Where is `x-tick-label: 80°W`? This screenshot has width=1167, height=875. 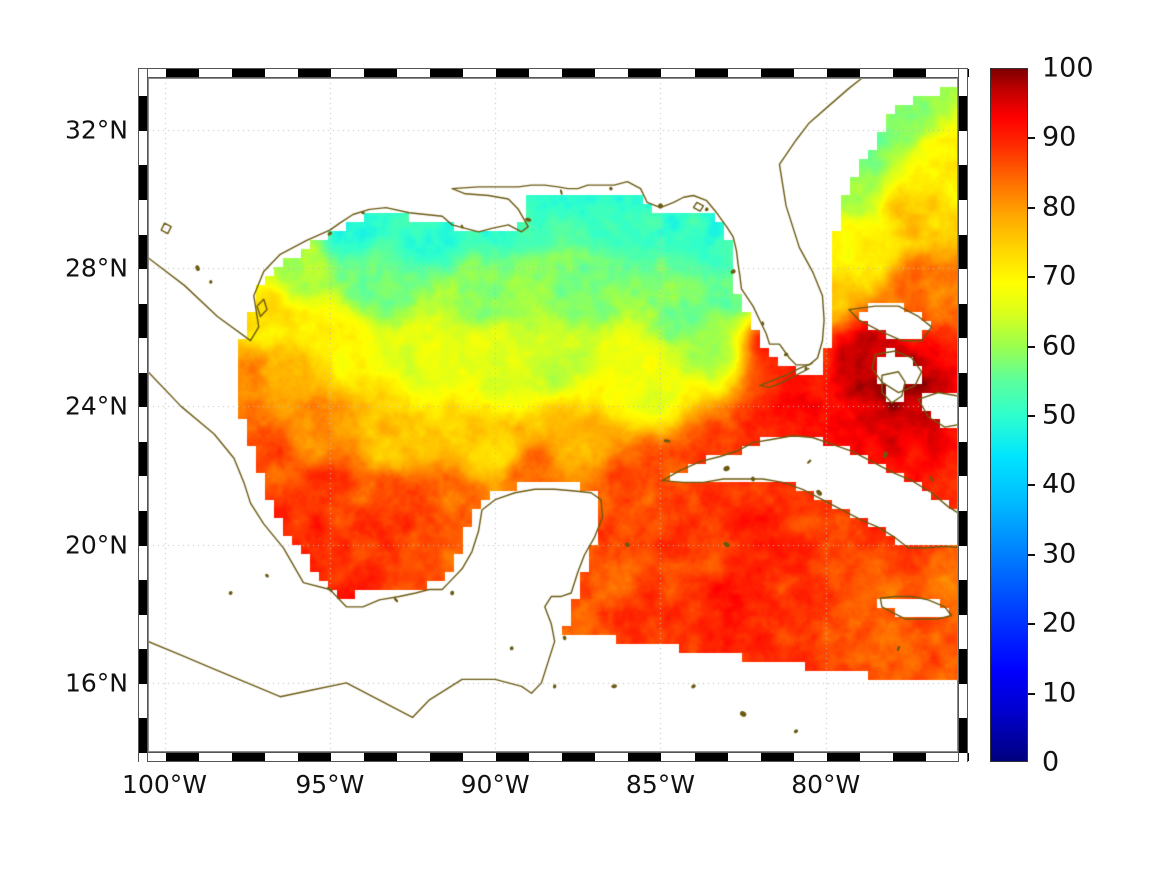
x-tick-label: 80°W is located at coordinates (826, 784).